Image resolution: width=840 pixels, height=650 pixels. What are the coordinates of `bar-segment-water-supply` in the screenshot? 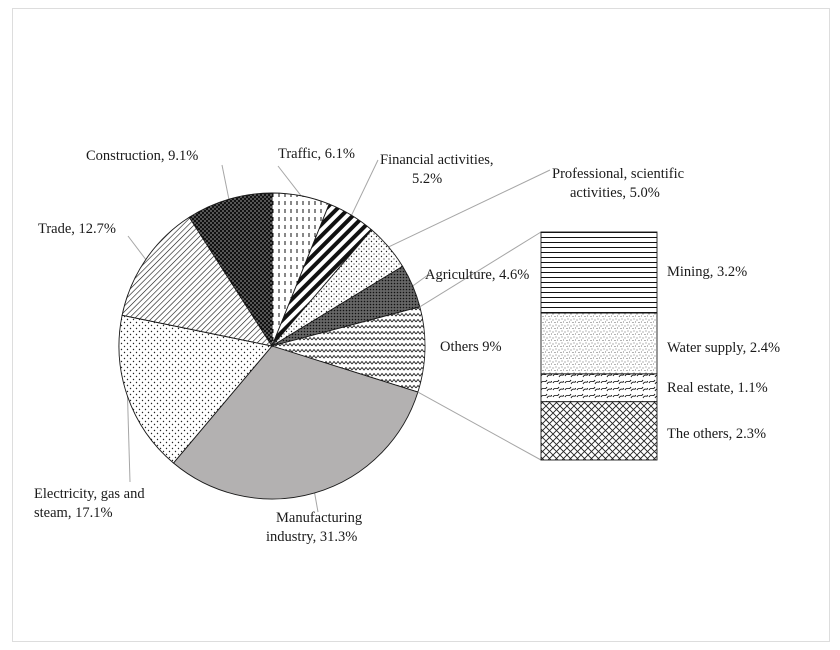 It's located at (599, 343).